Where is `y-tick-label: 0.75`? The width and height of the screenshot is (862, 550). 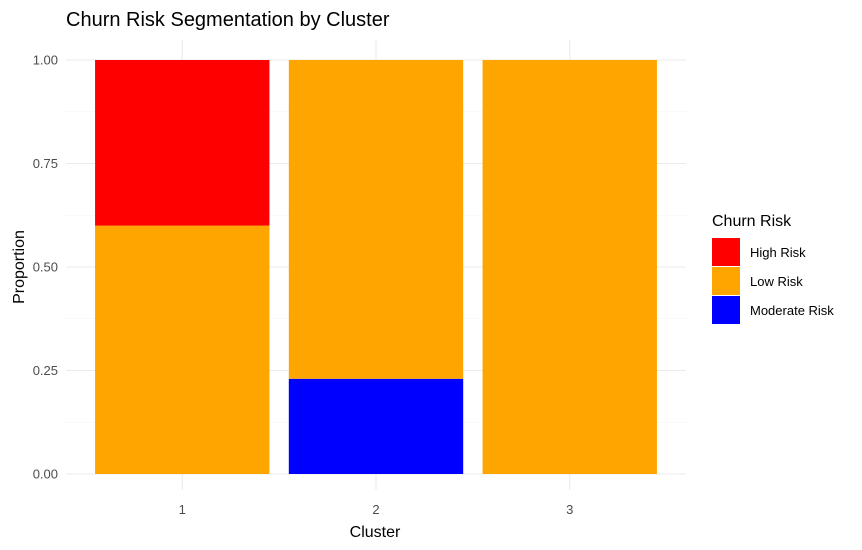
y-tick-label: 0.75 is located at coordinates (45, 163).